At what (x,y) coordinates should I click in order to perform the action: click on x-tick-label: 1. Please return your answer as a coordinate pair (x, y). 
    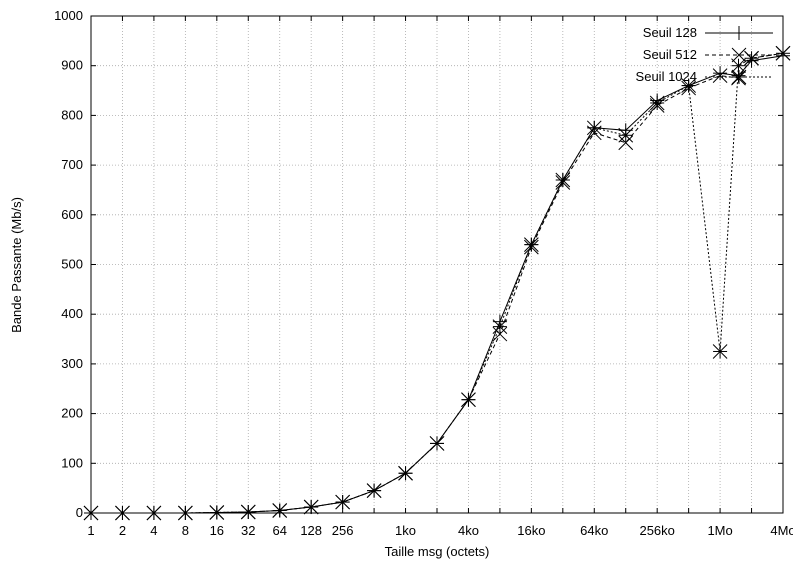
    Looking at the image, I should click on (90, 530).